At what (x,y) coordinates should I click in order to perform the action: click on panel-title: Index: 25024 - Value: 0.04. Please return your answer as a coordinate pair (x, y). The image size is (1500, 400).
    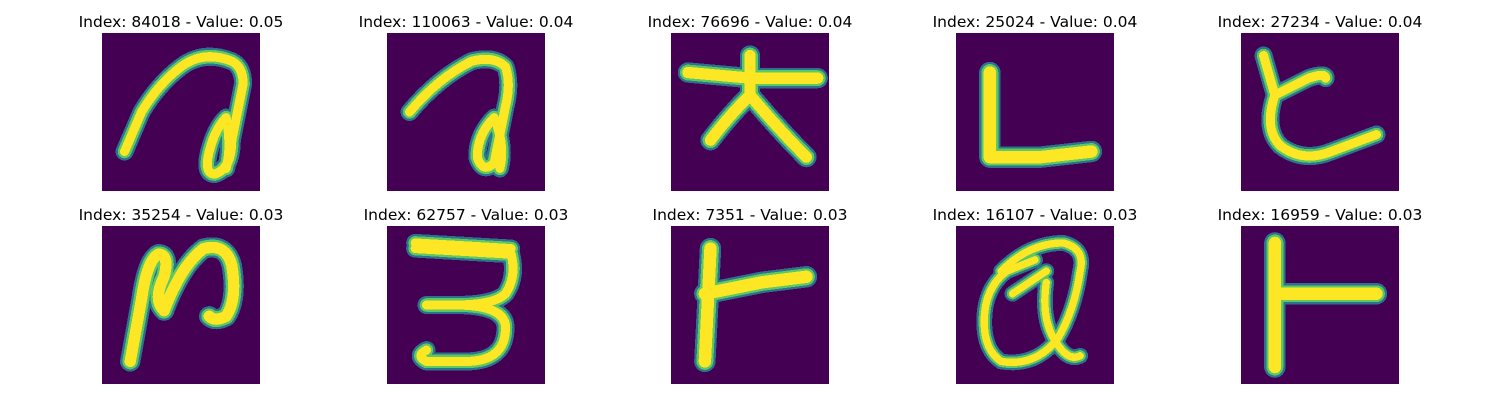
    Looking at the image, I should click on (1035, 22).